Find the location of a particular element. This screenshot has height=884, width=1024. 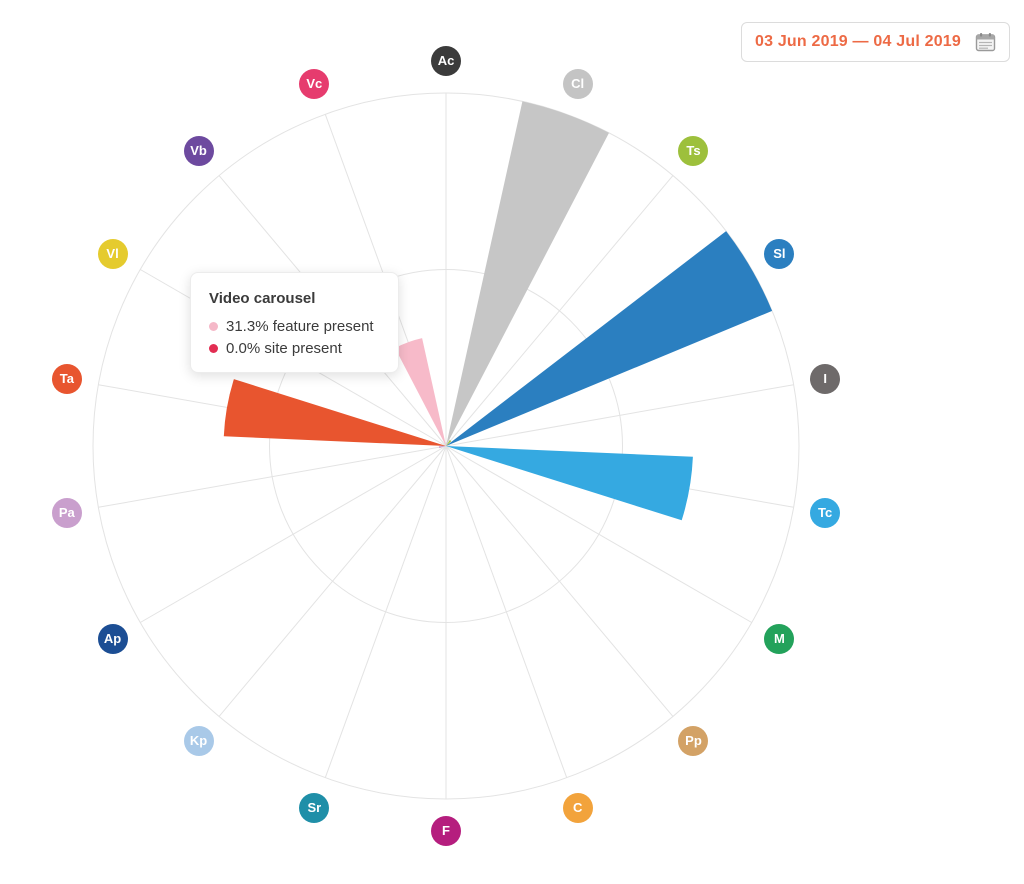

grid-spoke-Pp is located at coordinates (559, 581).